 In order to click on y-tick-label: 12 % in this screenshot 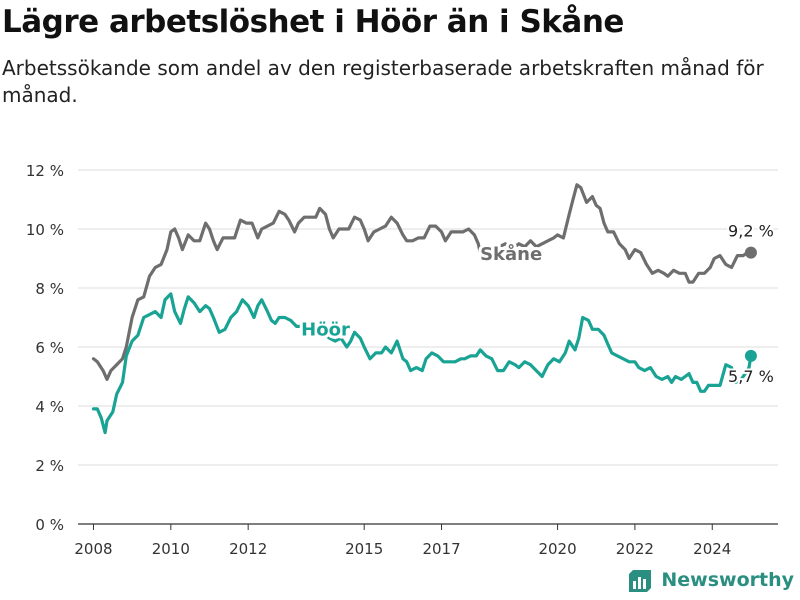, I will do `click(45, 171)`.